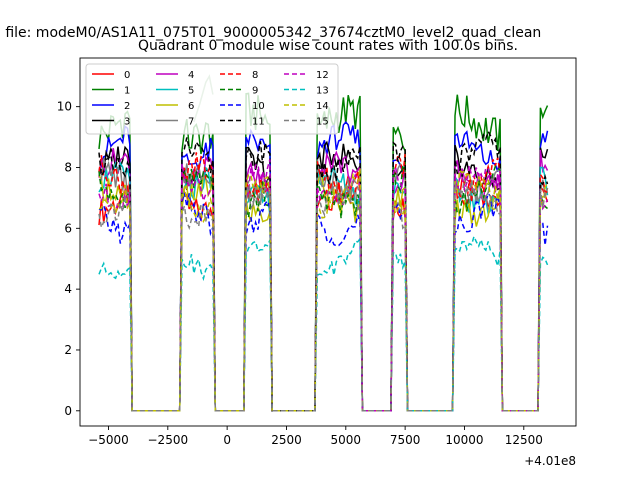 The image size is (640, 480). What do you see at coordinates (191, 75) in the screenshot?
I see `legend-label-4: 4` at bounding box center [191, 75].